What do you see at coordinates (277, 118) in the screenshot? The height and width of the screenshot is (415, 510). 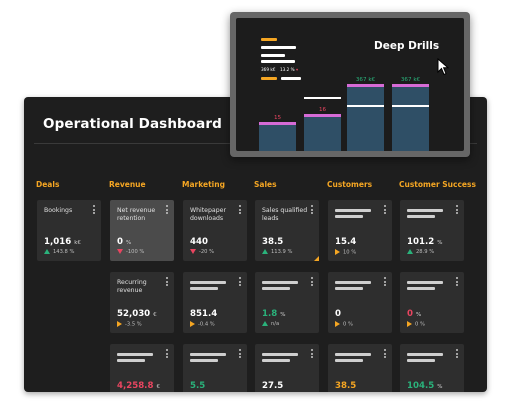 I see `drill-bar-label-1: 15` at bounding box center [277, 118].